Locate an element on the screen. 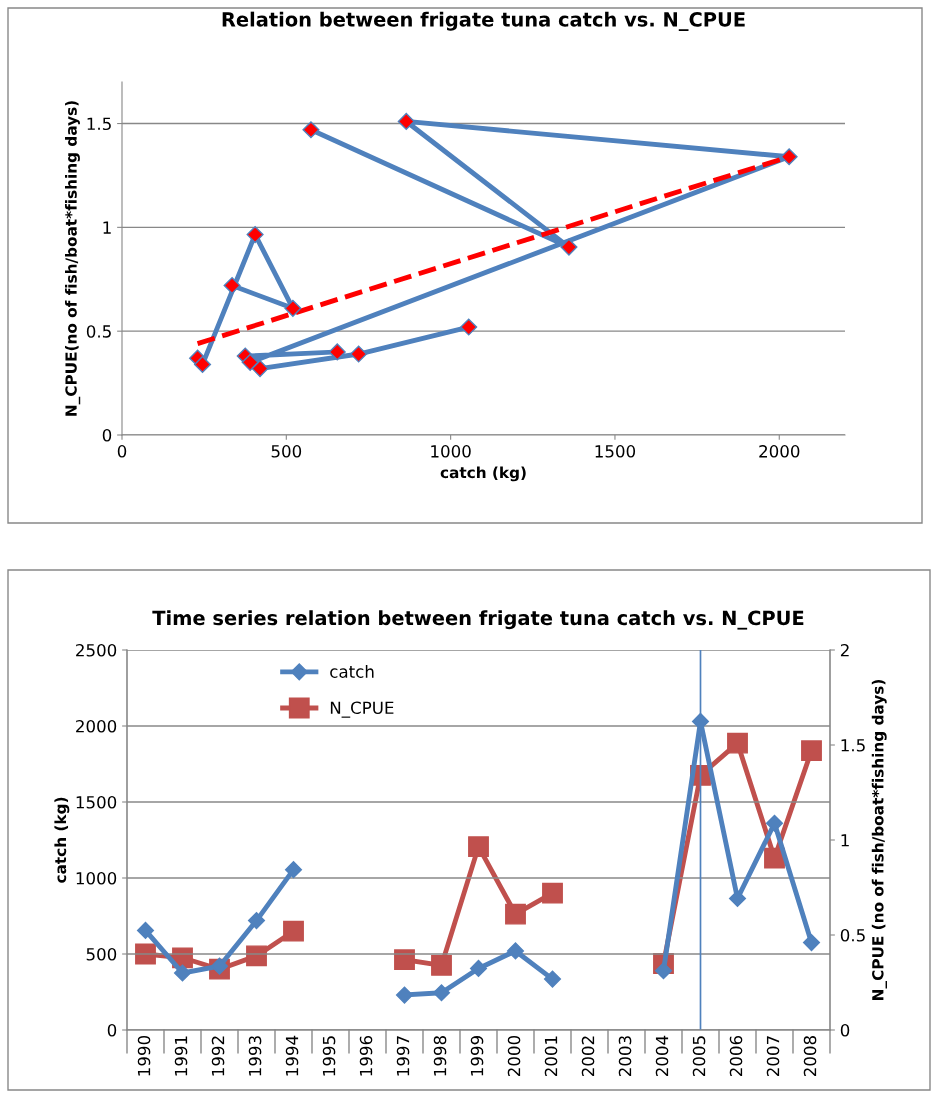  y-axis-title: N_CPUE(no of fish/boat*fishing days) is located at coordinates (73, 258).